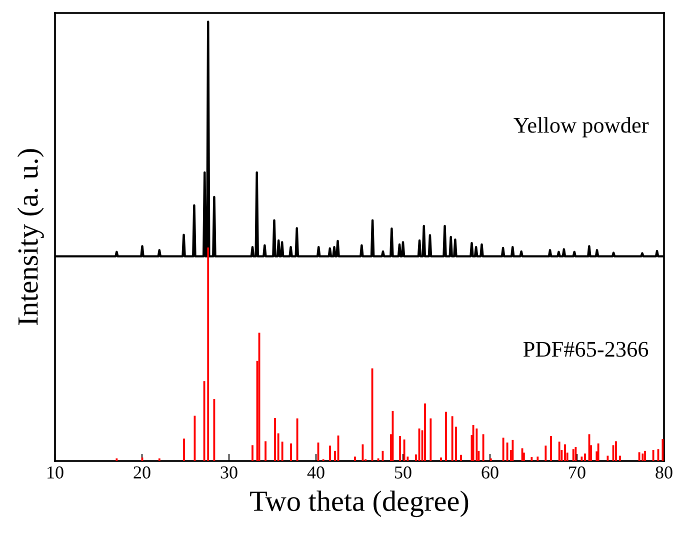  Describe the element at coordinates (403, 472) in the screenshot. I see `x-tick-label: 50` at that location.